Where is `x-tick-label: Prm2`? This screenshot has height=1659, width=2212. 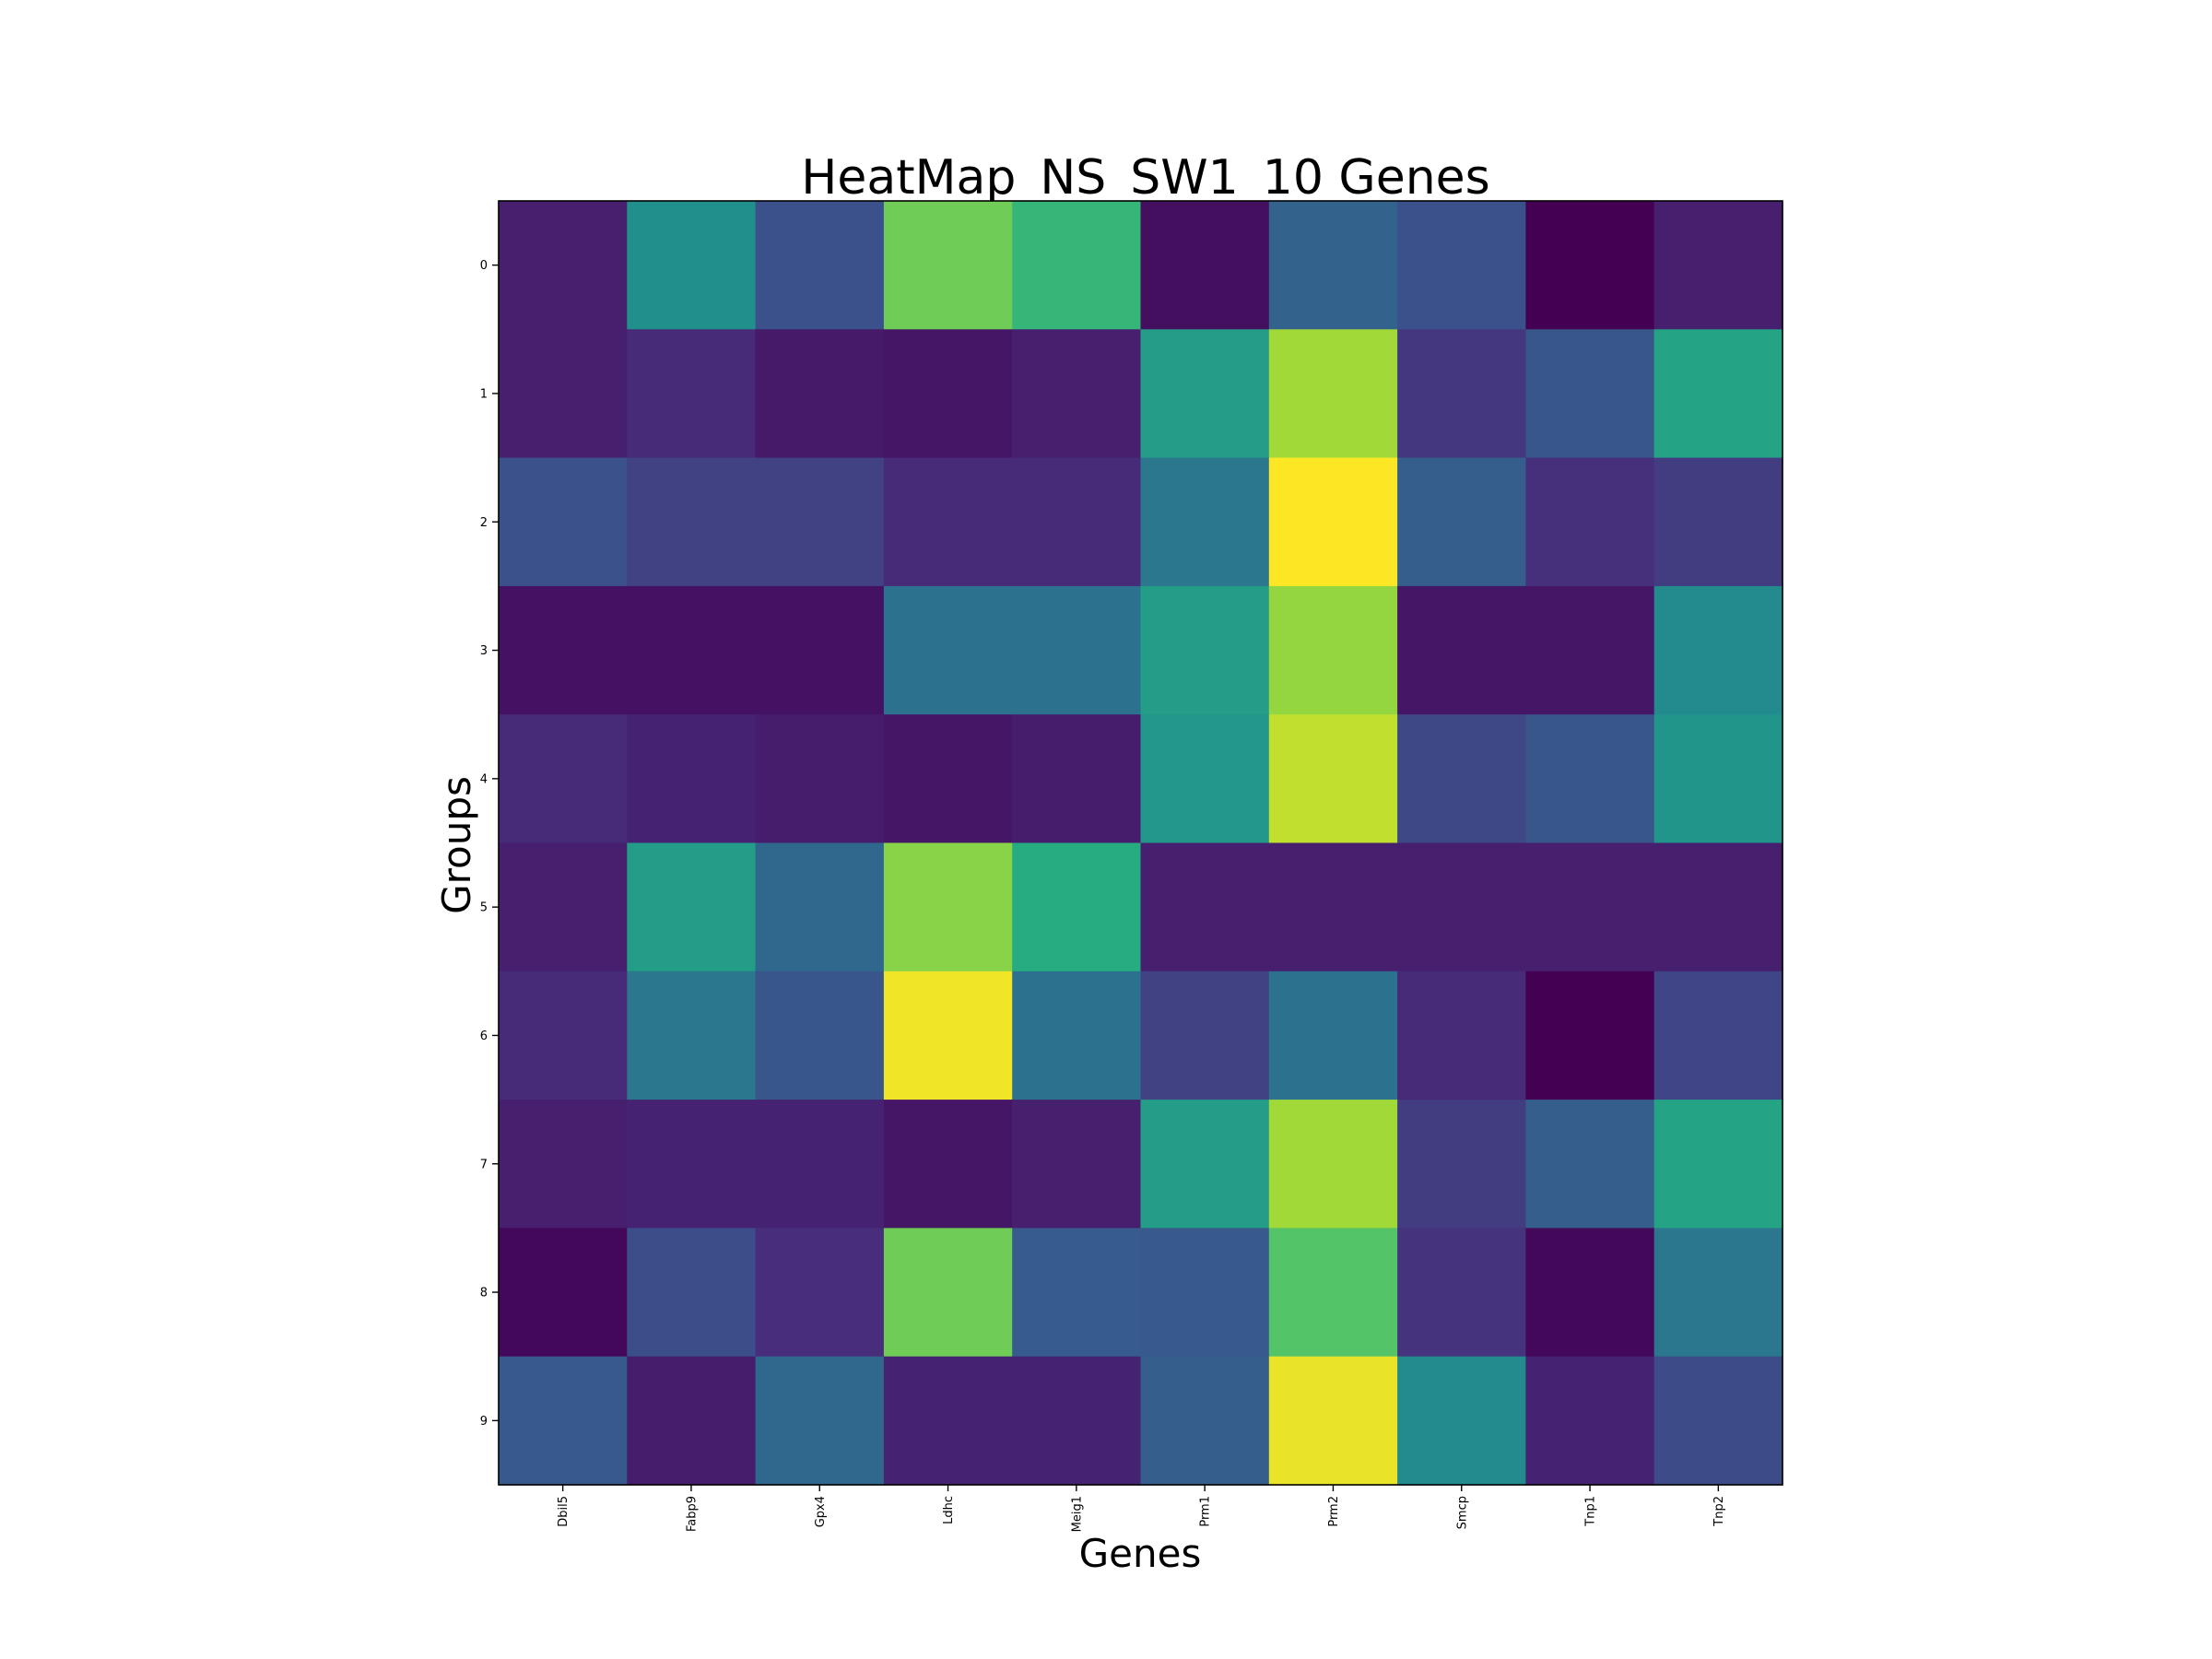 x-tick-label: Prm2 is located at coordinates (1334, 1511).